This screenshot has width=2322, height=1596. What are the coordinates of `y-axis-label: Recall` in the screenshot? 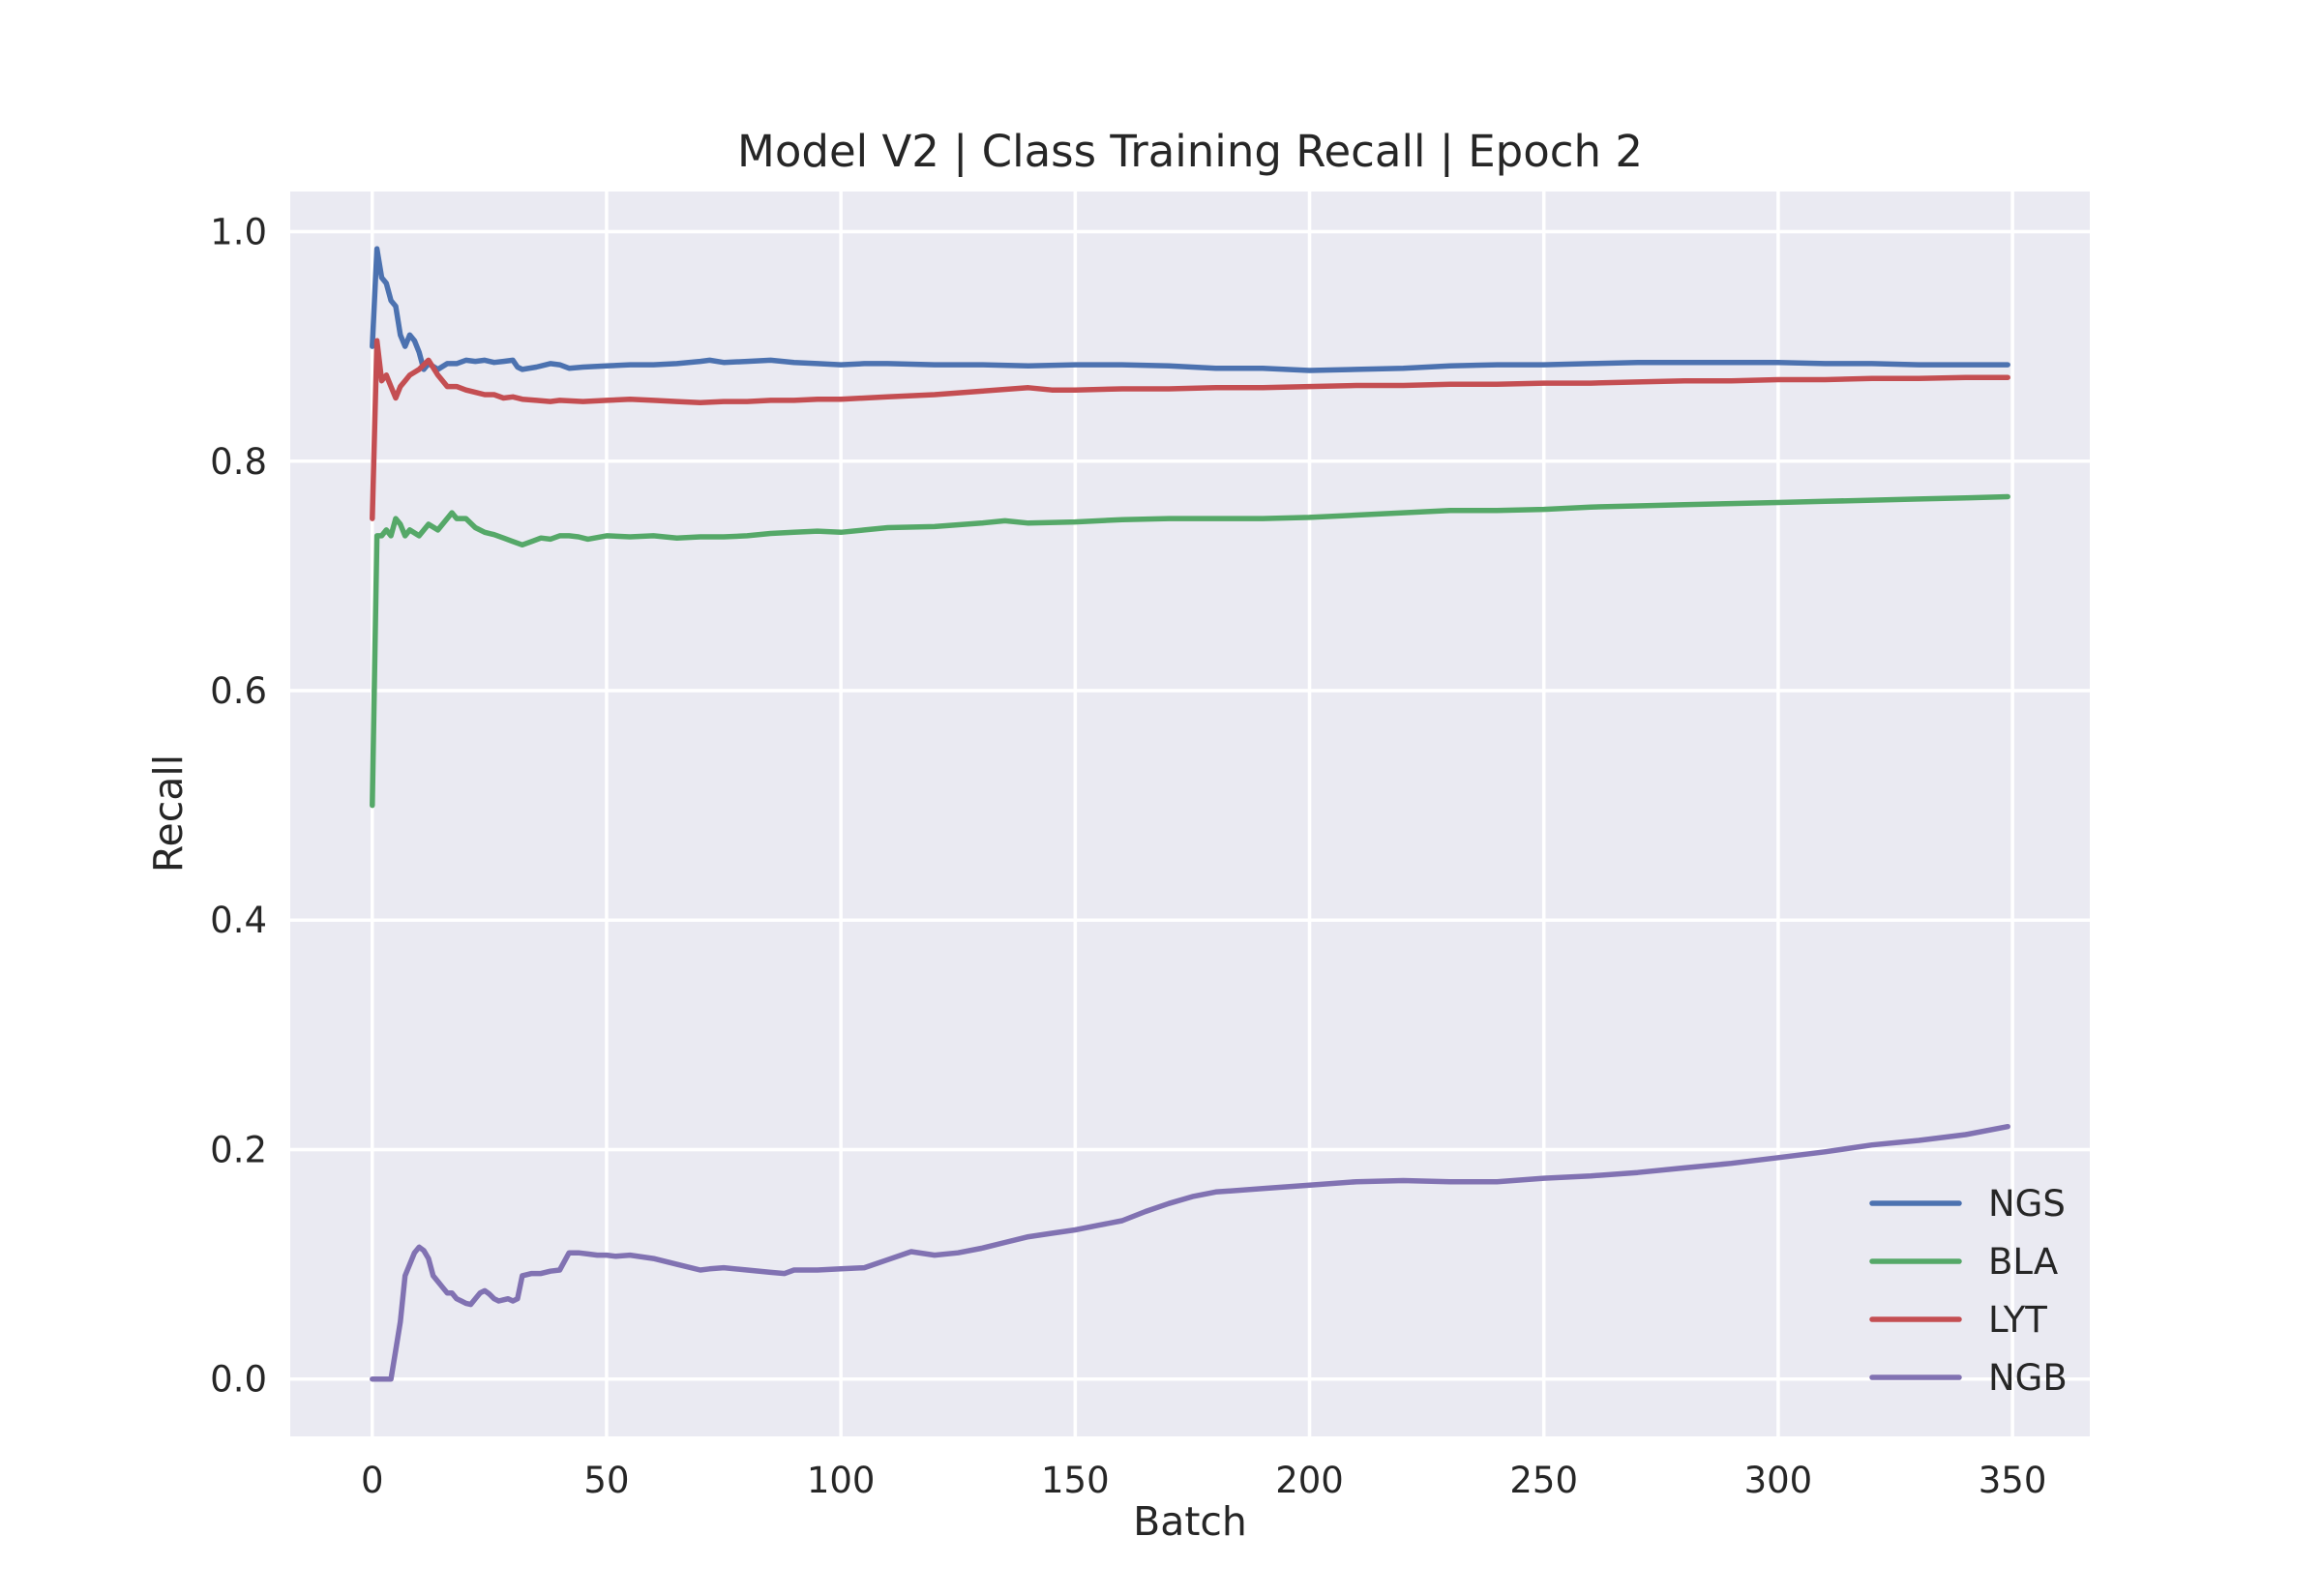 It's located at (168, 813).